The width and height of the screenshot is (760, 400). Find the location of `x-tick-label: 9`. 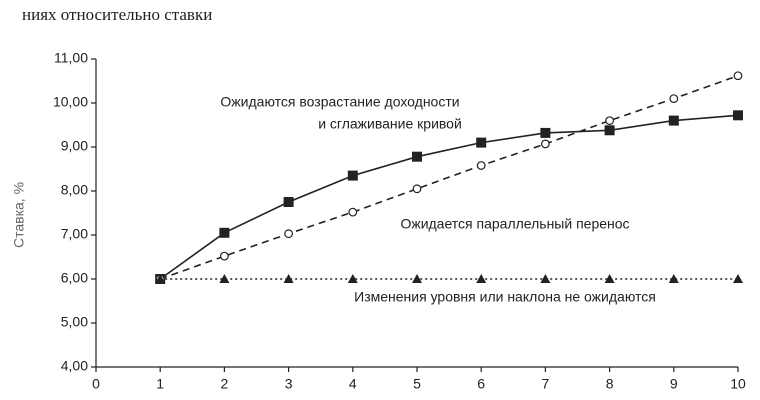

x-tick-label: 9 is located at coordinates (674, 384).